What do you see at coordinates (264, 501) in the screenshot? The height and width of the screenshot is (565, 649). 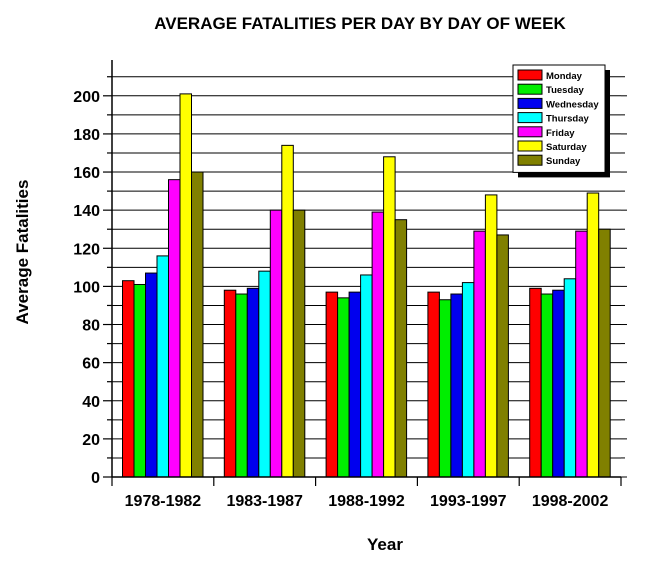 I see `x-category-label: 1983-1987` at bounding box center [264, 501].